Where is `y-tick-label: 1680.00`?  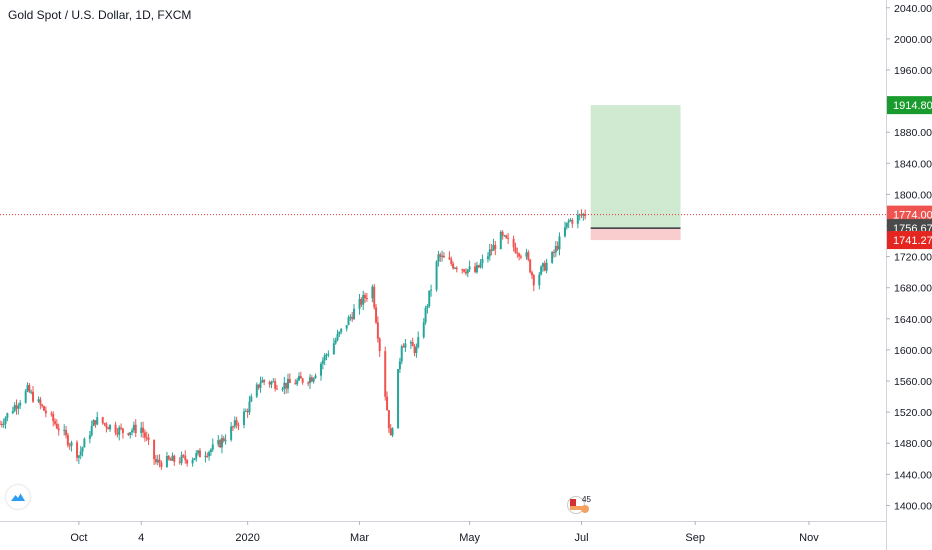 y-tick-label: 1680.00 is located at coordinates (913, 289).